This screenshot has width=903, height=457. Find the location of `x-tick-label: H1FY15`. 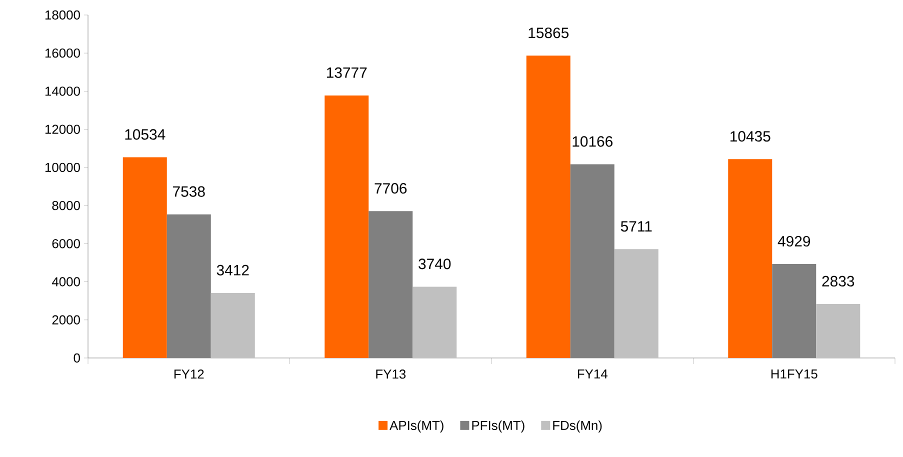

x-tick-label: H1FY15 is located at coordinates (794, 374).